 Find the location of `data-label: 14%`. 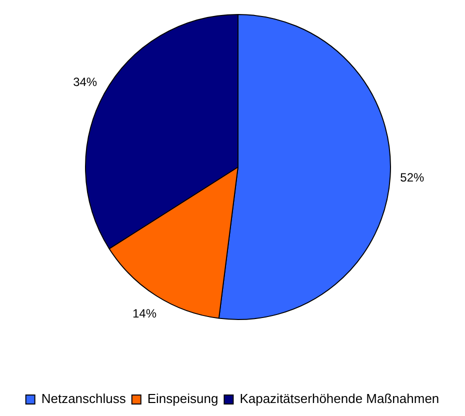

data-label: 14% is located at coordinates (144, 313).